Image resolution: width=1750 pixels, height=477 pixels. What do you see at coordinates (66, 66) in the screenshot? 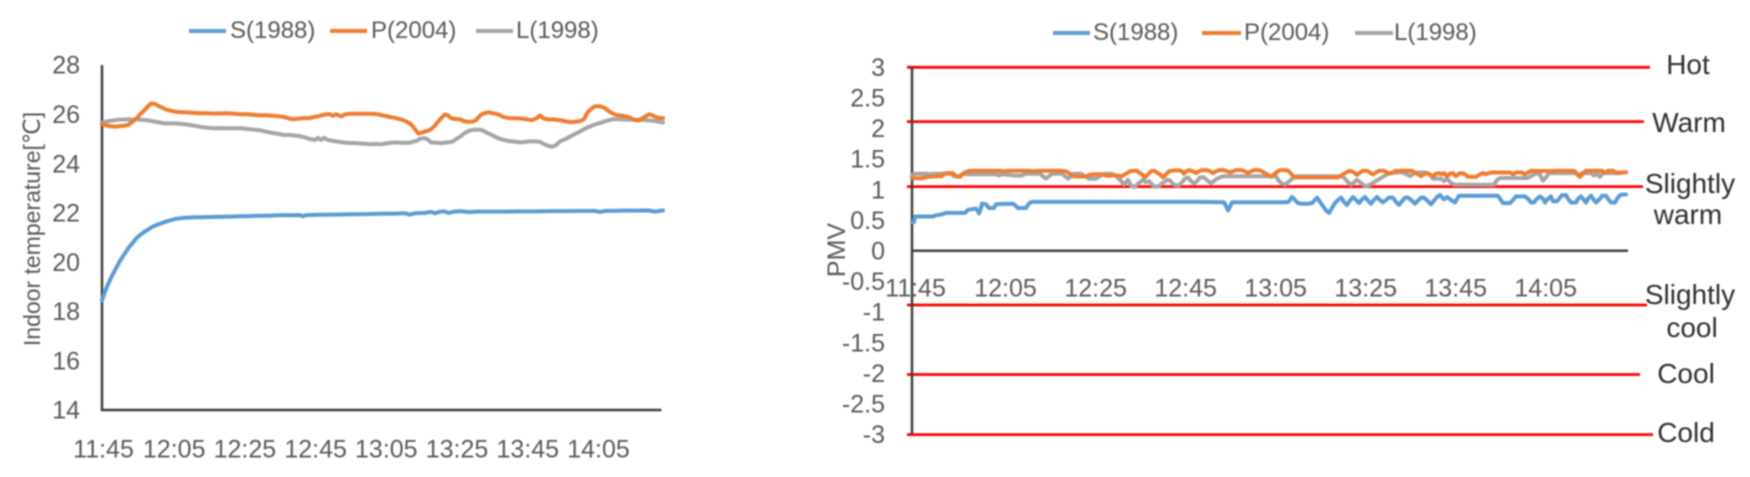
I see `svg-text: 28` at bounding box center [66, 66].